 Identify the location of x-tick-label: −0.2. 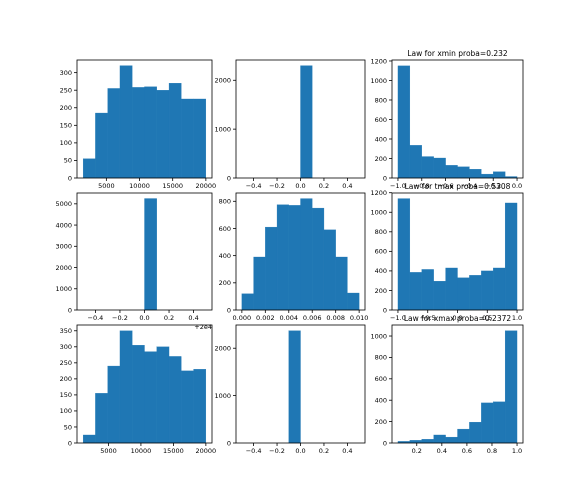
(120, 318).